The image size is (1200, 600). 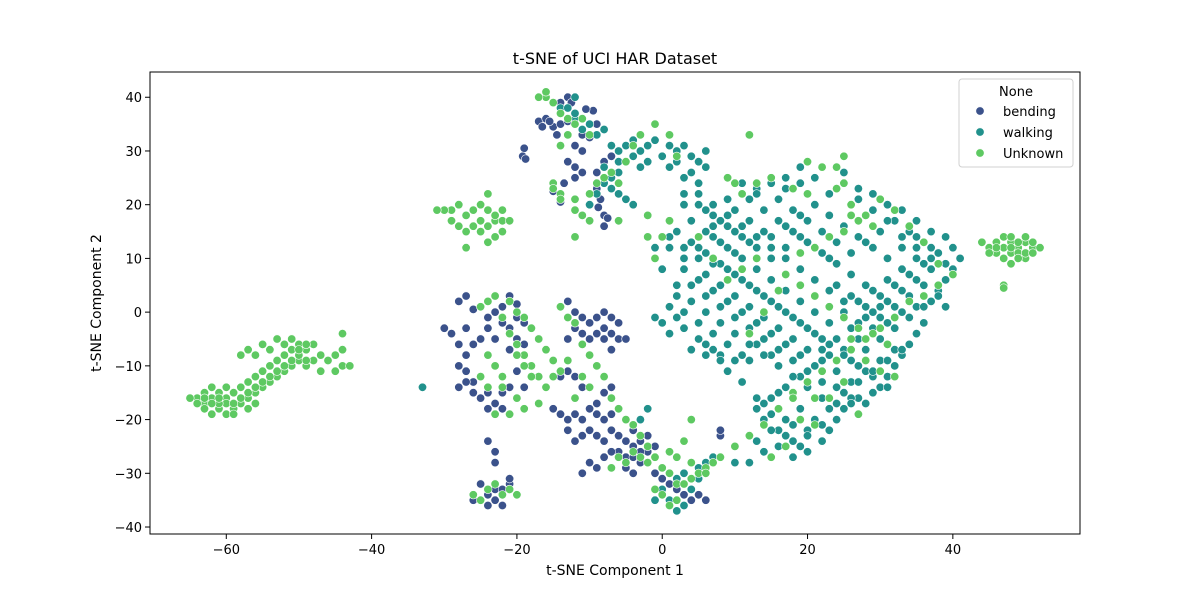 What do you see at coordinates (807, 550) in the screenshot?
I see `x-tick-label: 20` at bounding box center [807, 550].